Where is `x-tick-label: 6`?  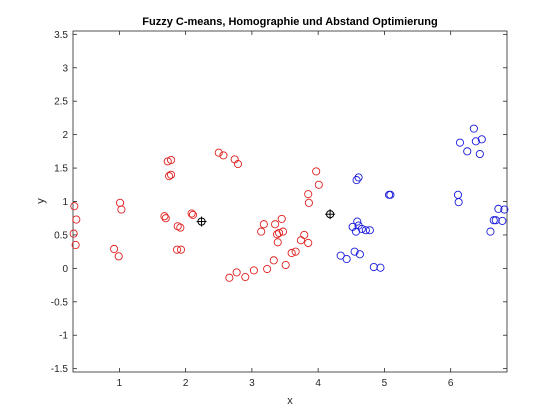
x-tick-label: 6 is located at coordinates (451, 383).